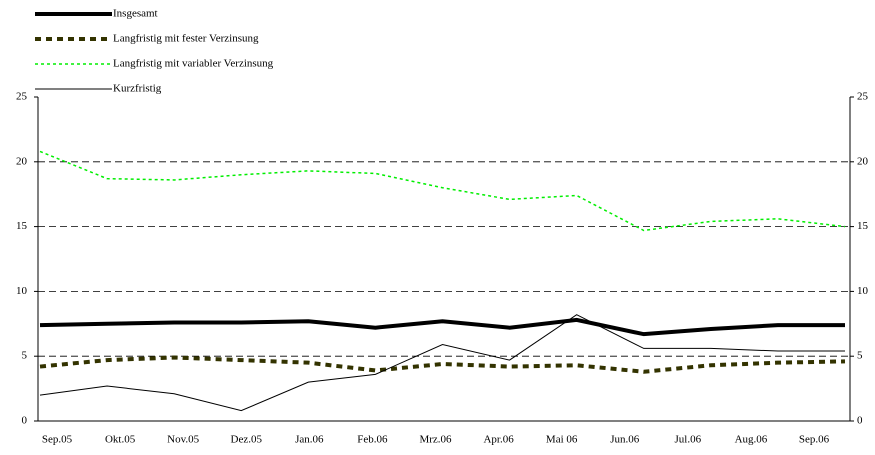 This screenshot has height=455, width=875. Describe the element at coordinates (562, 440) in the screenshot. I see `x-tick-label: Mai 06` at that location.